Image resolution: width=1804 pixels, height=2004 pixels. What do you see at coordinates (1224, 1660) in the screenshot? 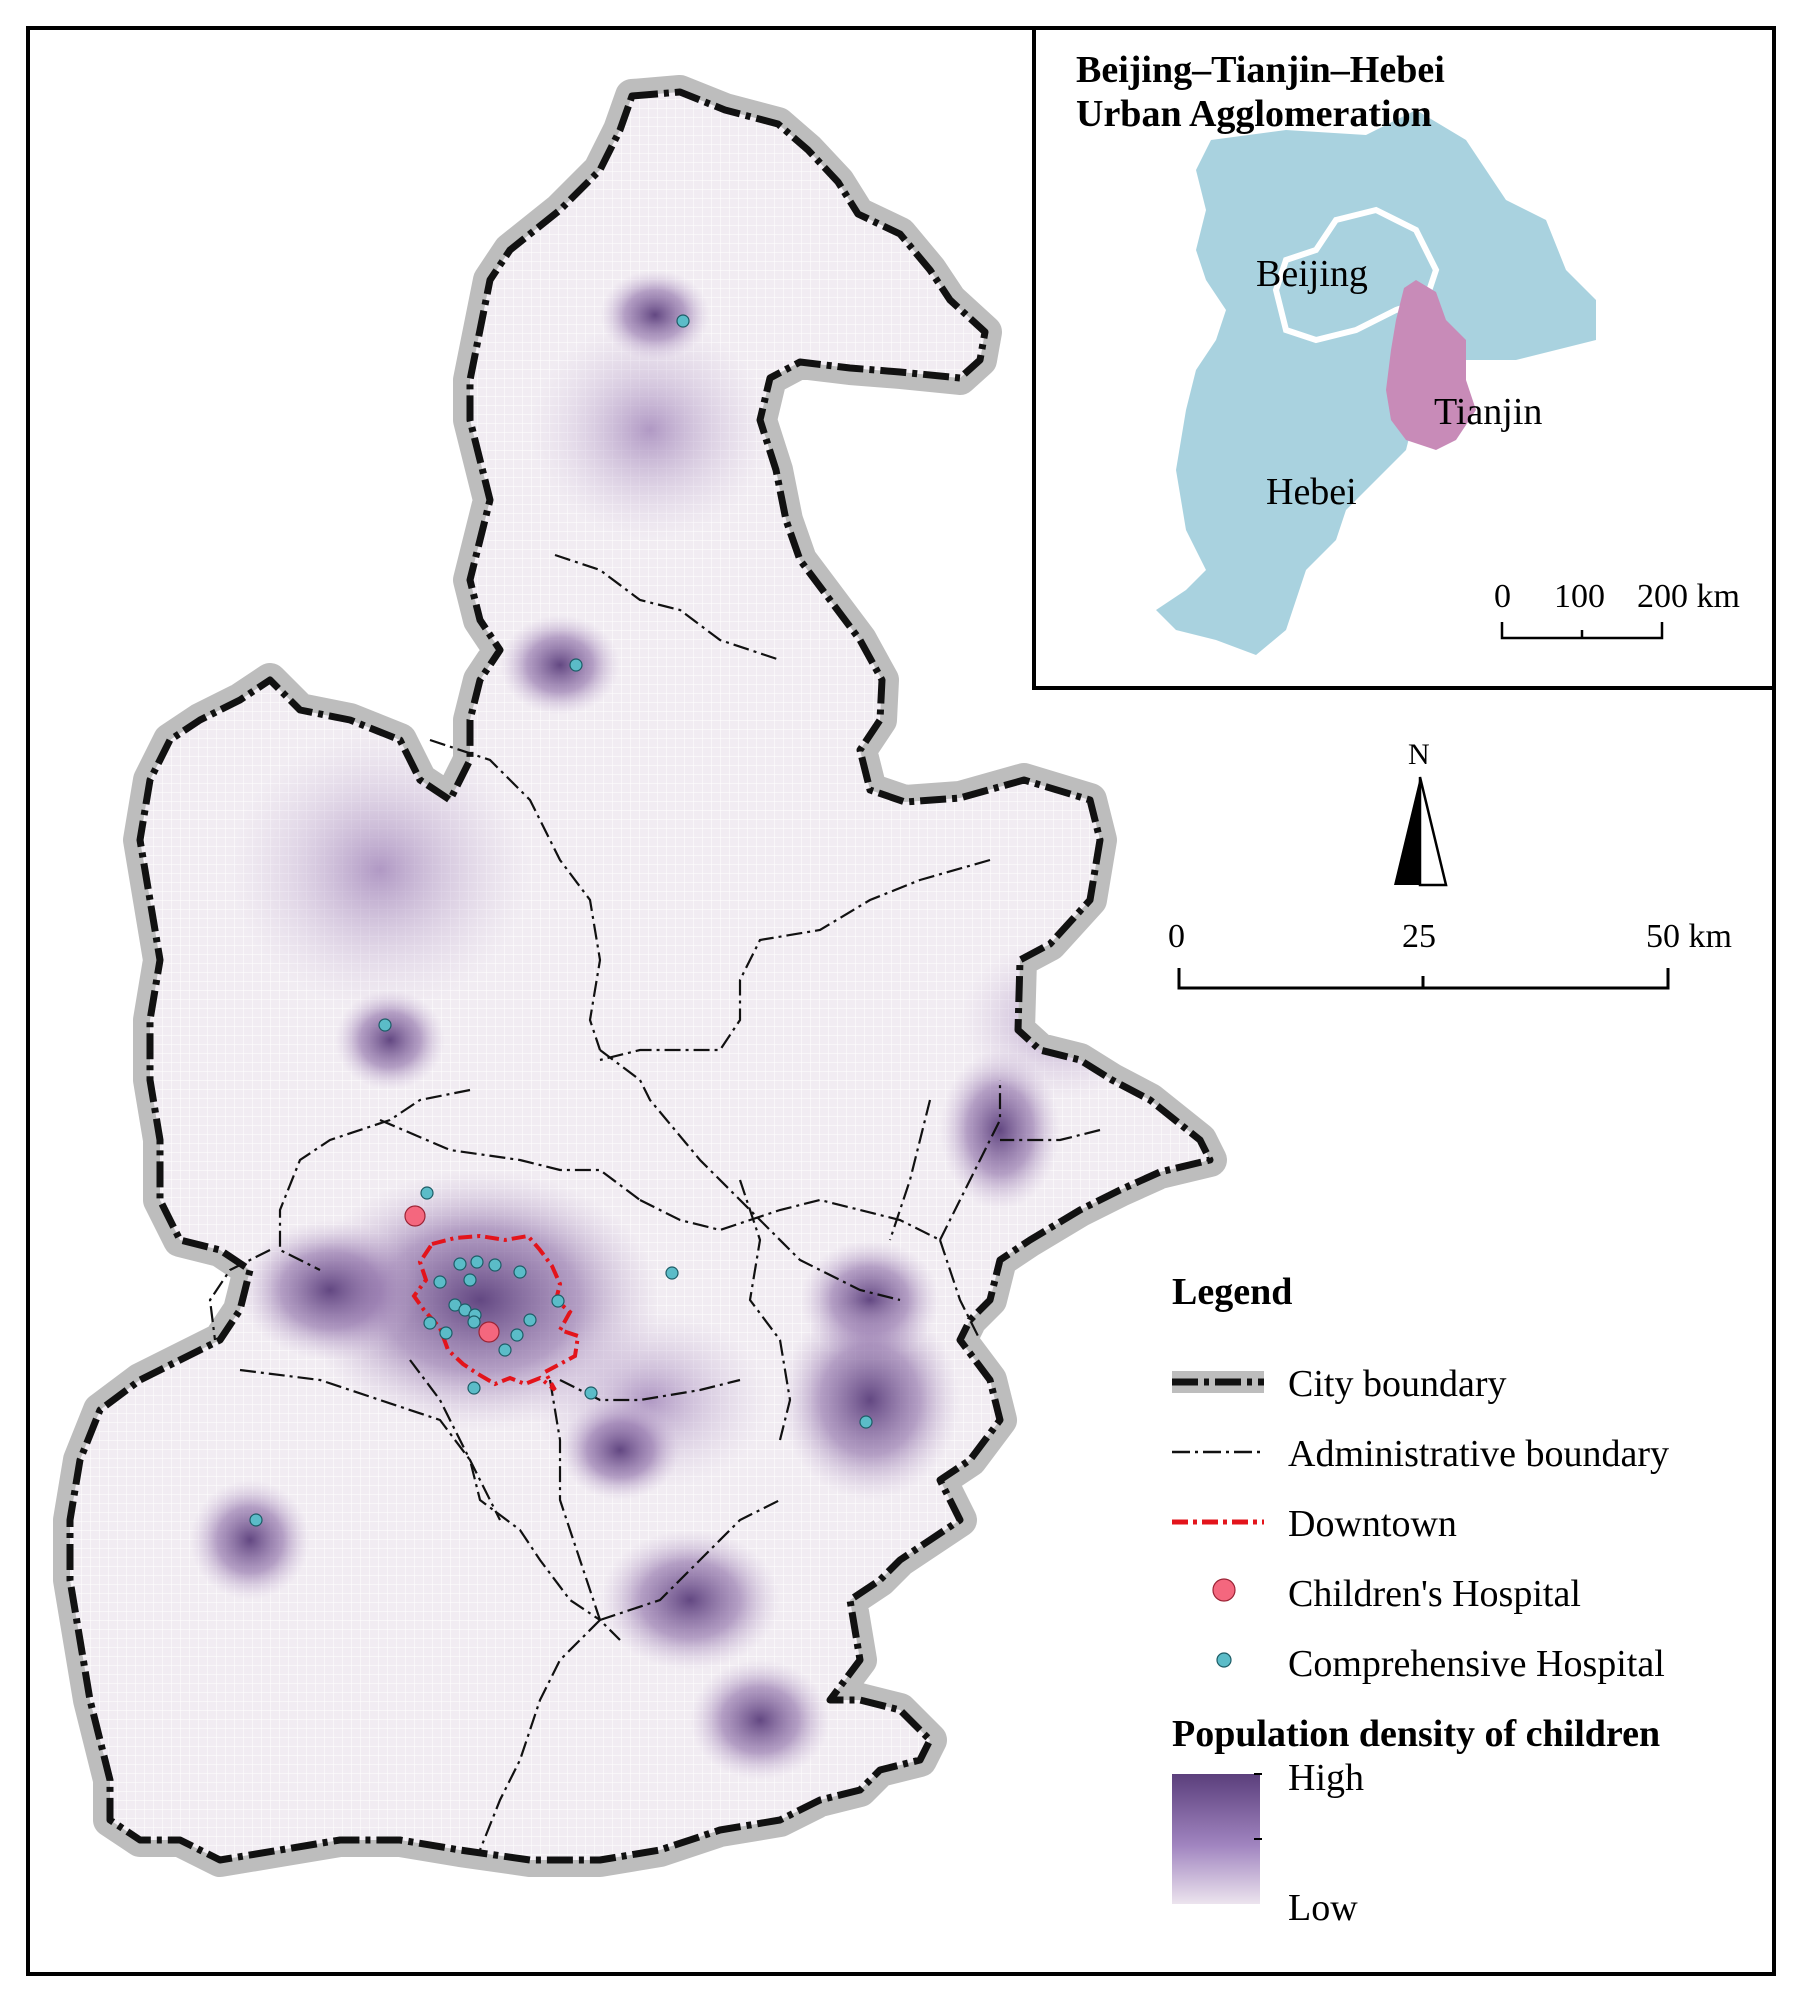
I see `comprehensive-hospital-dot-icon` at bounding box center [1224, 1660].